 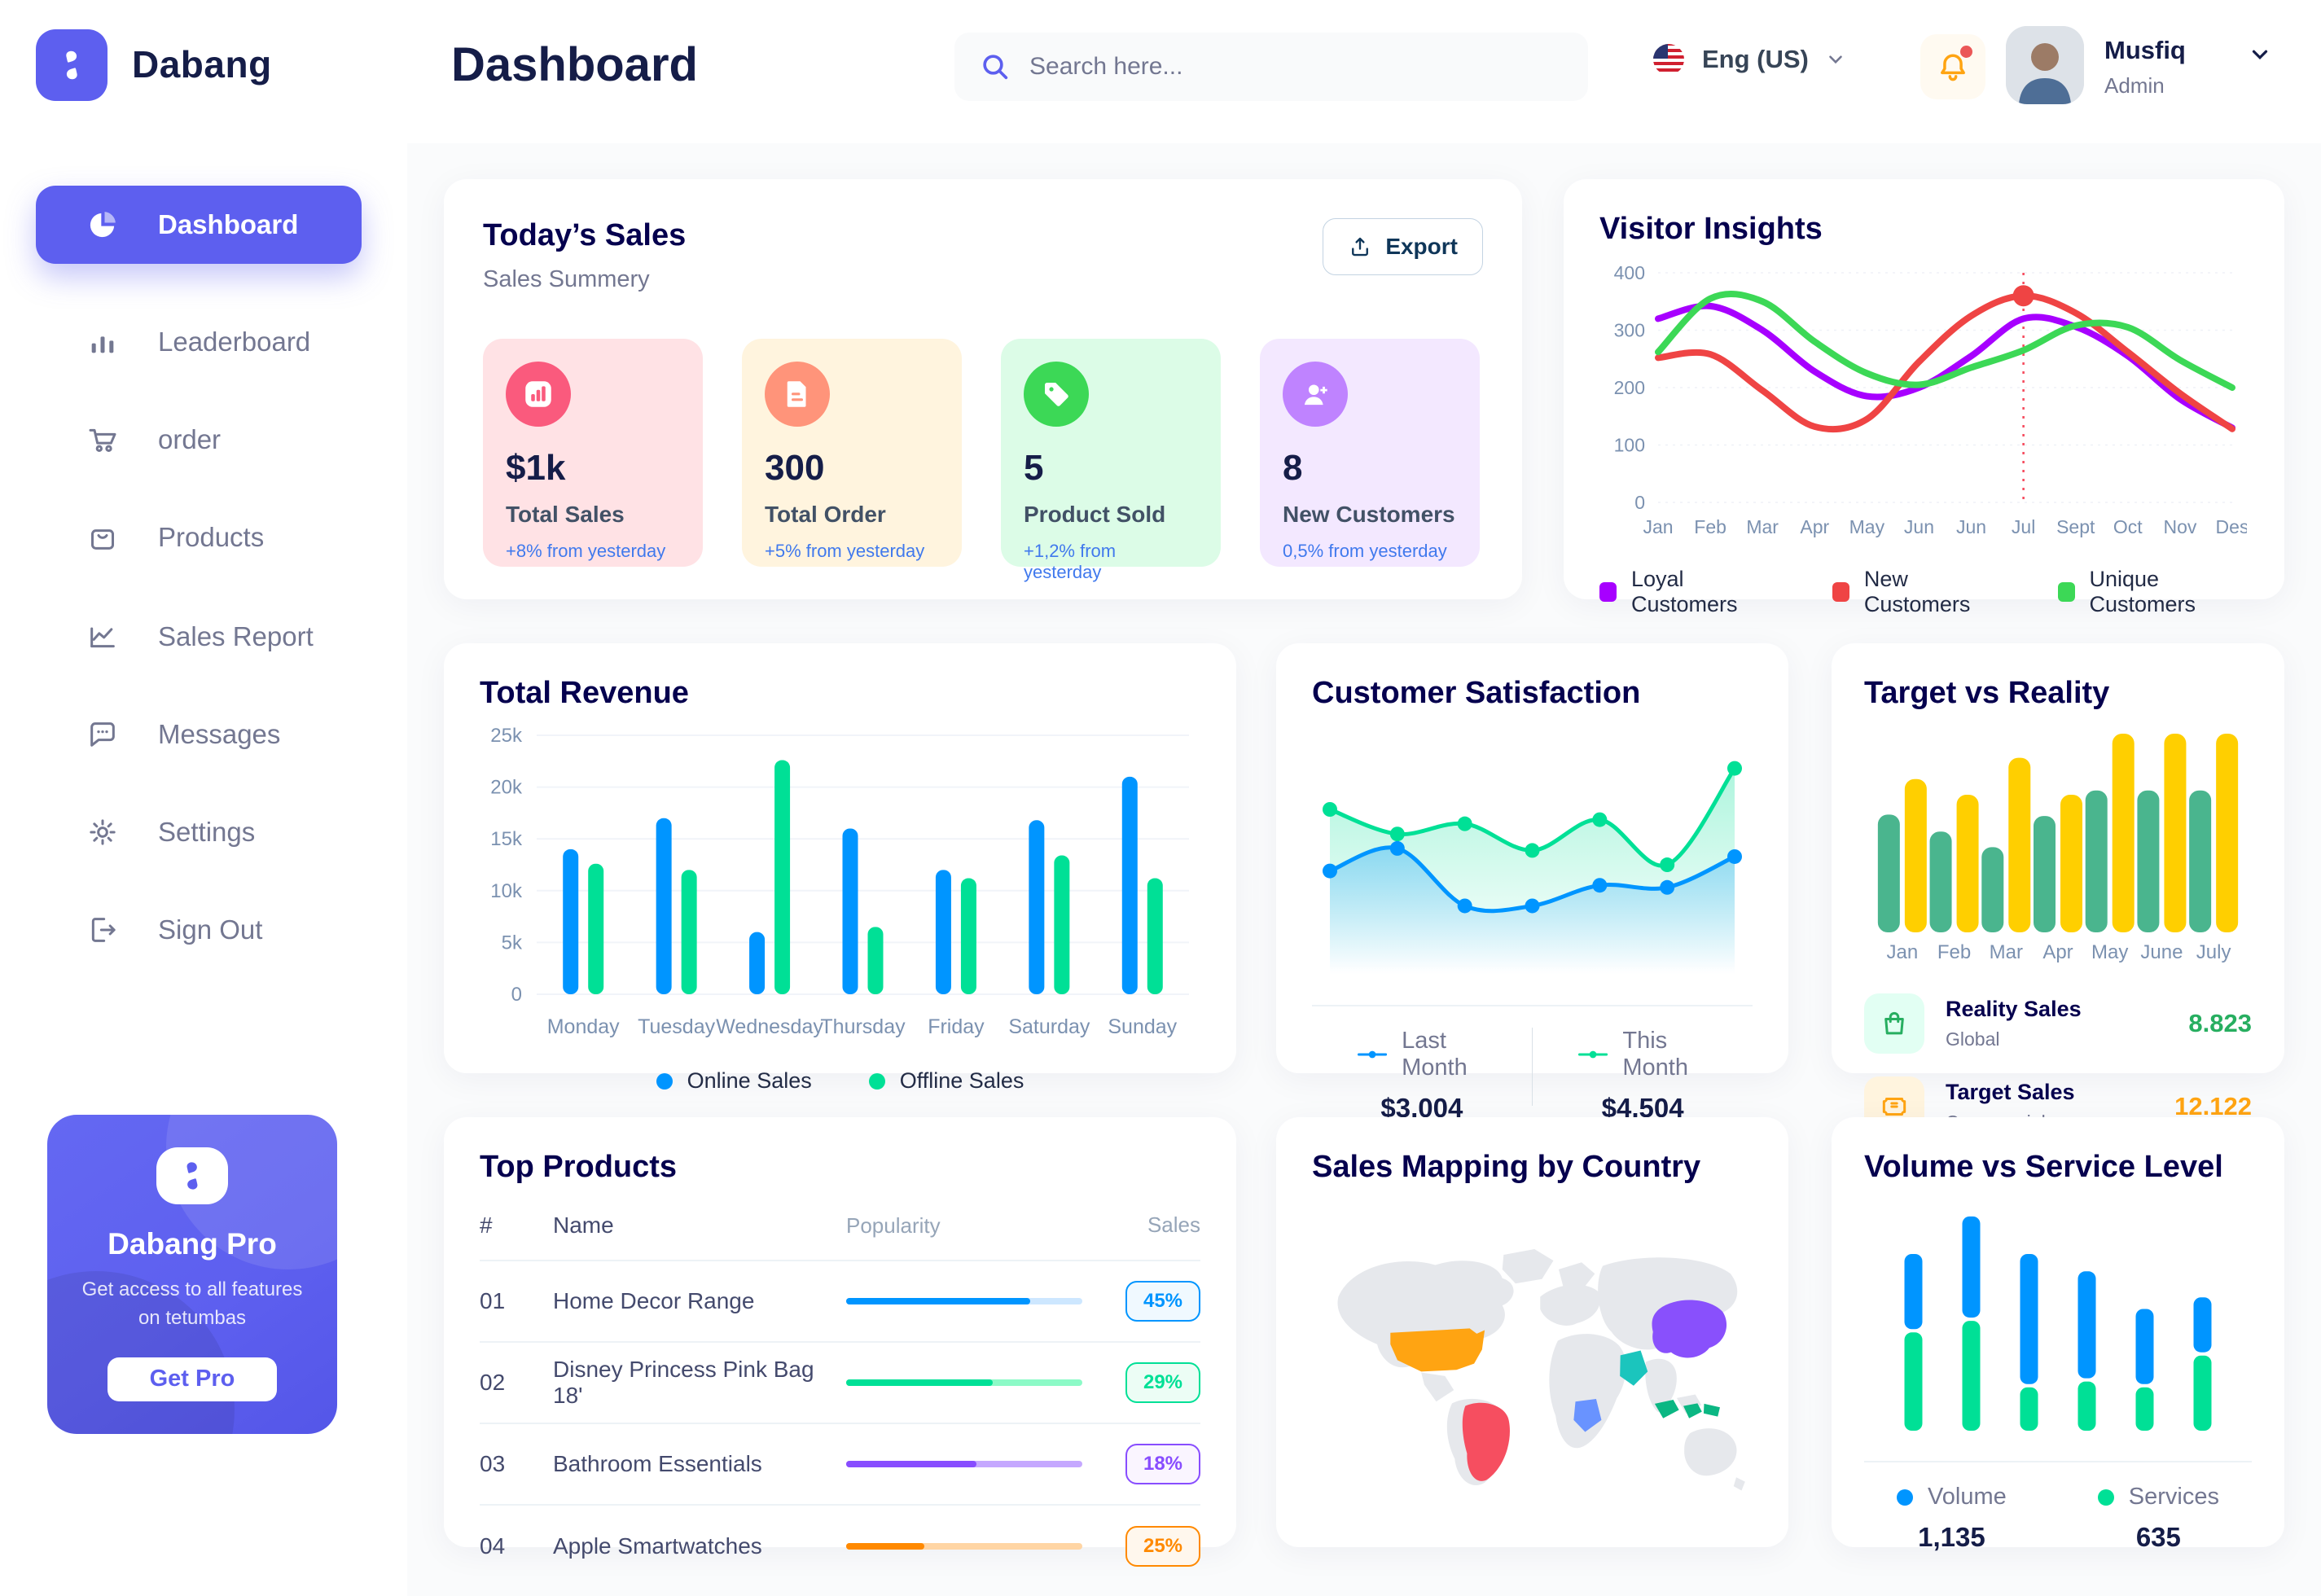 What do you see at coordinates (2173, 1497) in the screenshot?
I see `legend-label: Services` at bounding box center [2173, 1497].